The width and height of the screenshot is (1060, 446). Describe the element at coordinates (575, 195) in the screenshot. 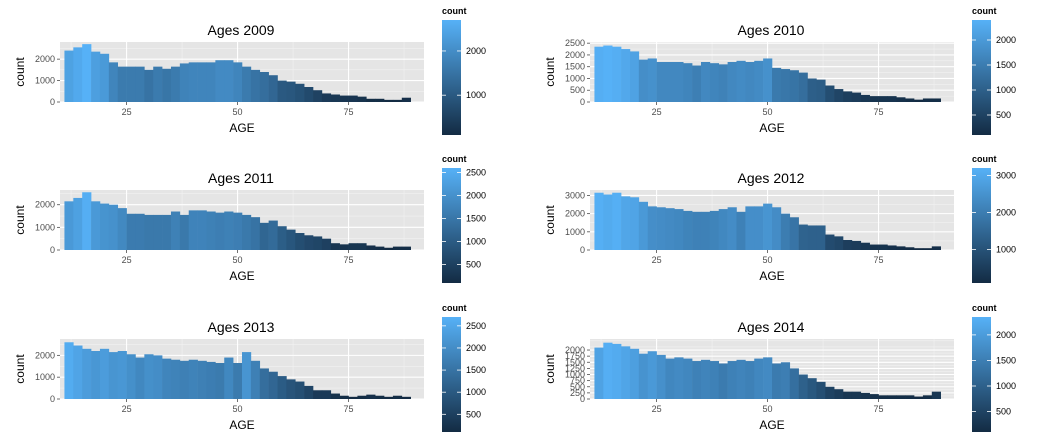

I see `y-tick-label: 3000` at that location.